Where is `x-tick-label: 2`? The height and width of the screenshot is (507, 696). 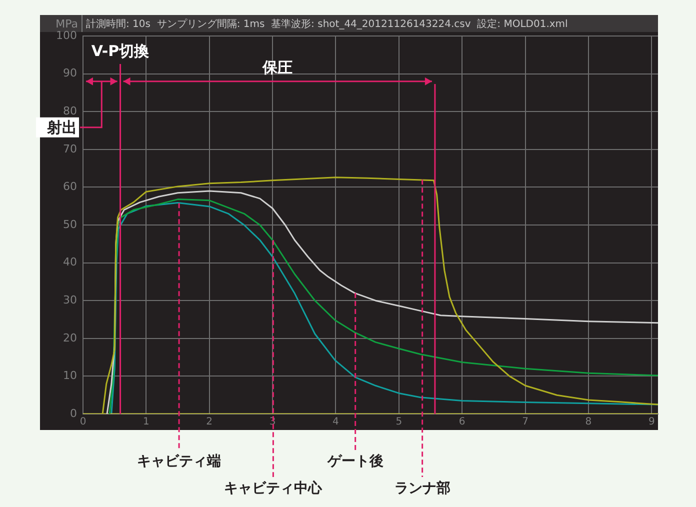
x-tick-label: 2 is located at coordinates (209, 422).